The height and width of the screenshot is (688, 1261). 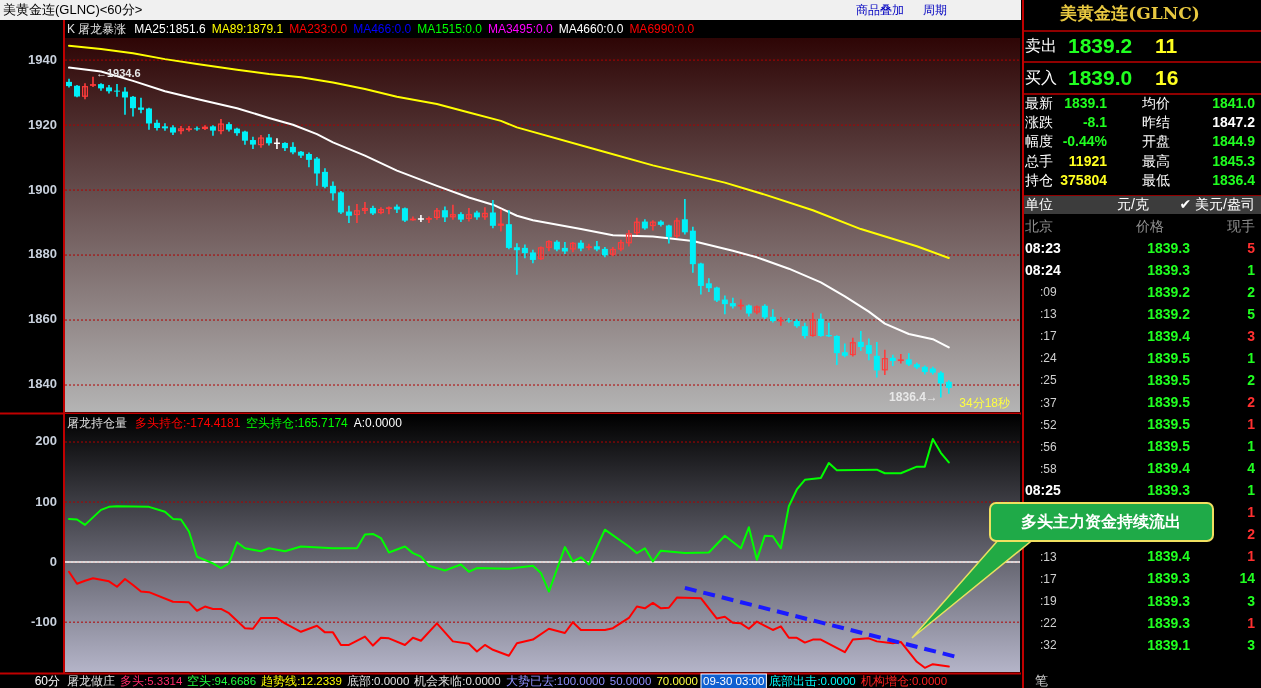 What do you see at coordinates (1049, 446) in the screenshot?
I see `text: :56` at bounding box center [1049, 446].